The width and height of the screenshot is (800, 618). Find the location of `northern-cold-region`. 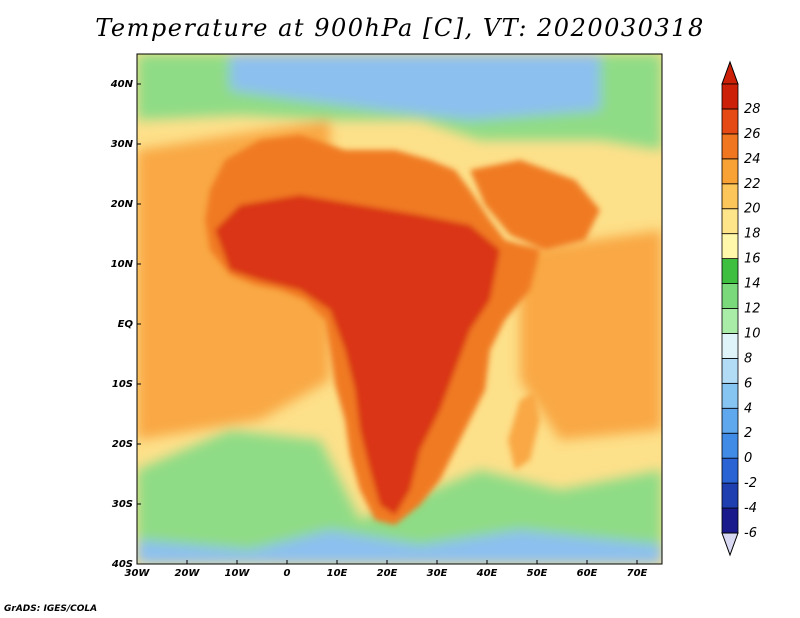

northern-cold-region is located at coordinates (415, 87).